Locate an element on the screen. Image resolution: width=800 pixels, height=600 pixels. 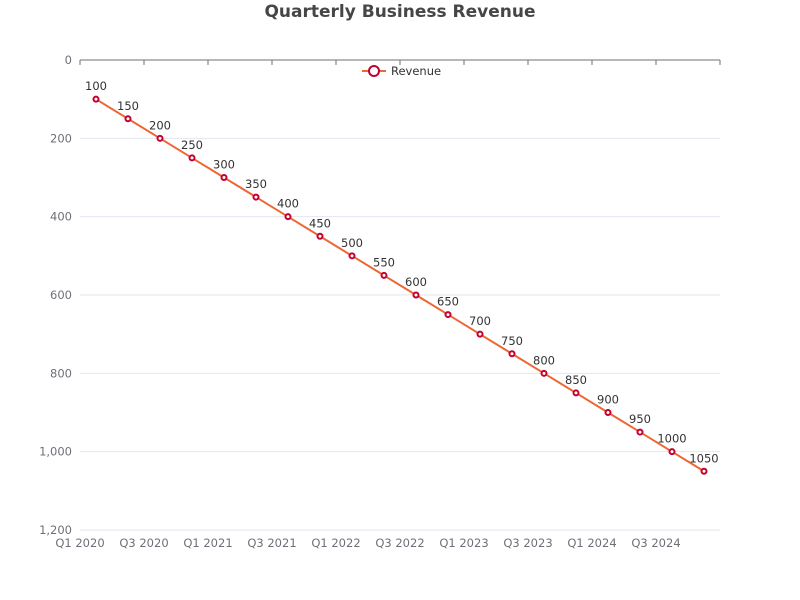
data-label: 1000 is located at coordinates (671, 439).